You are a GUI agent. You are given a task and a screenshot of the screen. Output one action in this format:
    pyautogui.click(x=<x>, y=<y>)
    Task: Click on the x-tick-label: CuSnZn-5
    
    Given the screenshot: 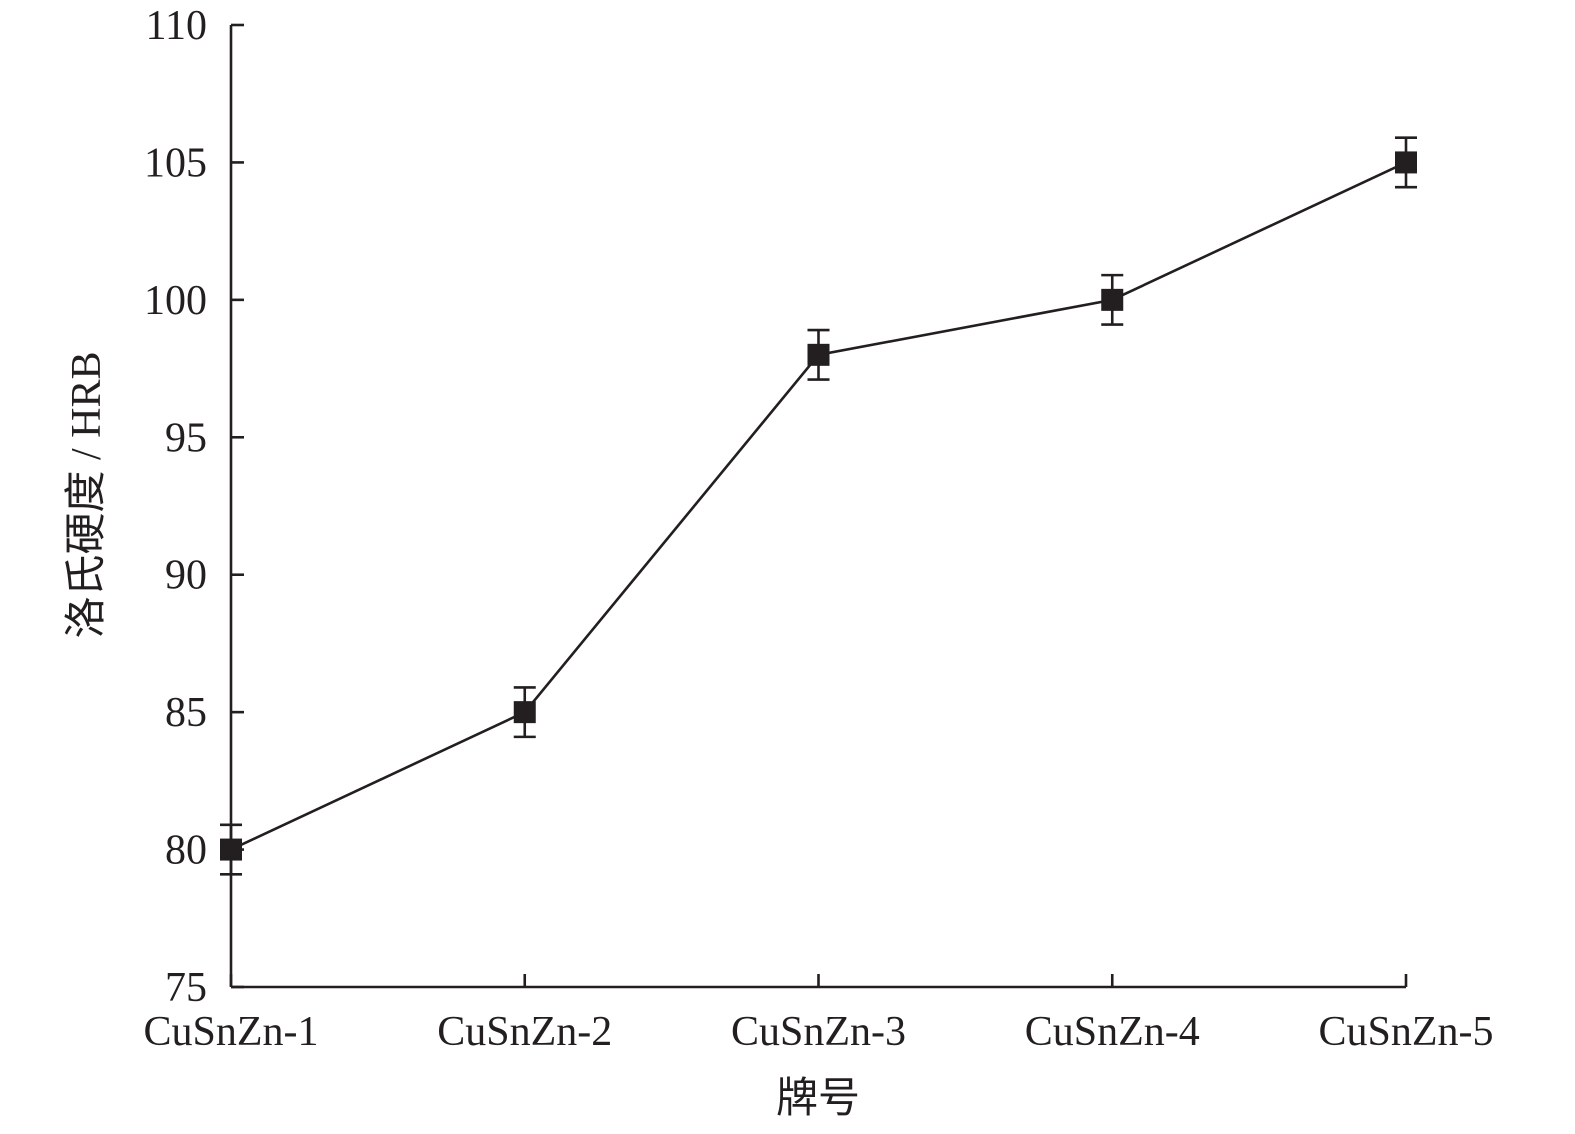 What is the action you would take?
    pyautogui.click(x=1405, y=1032)
    